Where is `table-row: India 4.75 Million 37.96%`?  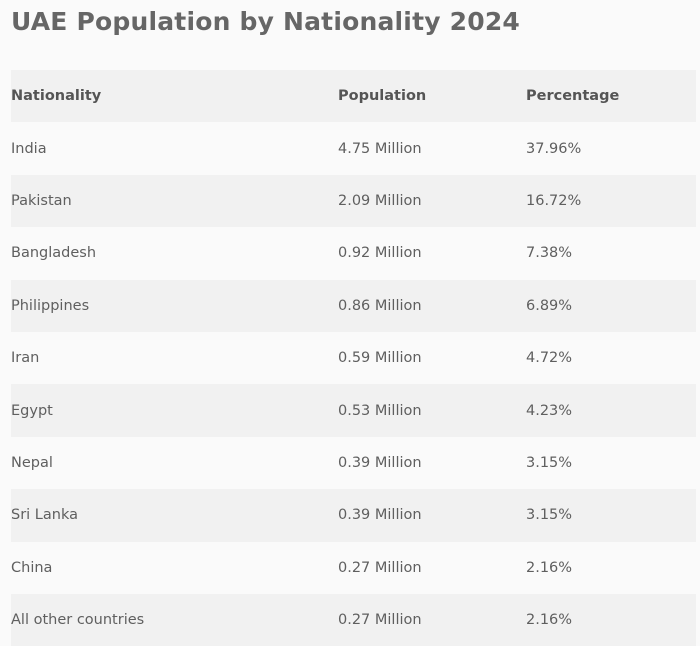 table-row: India 4.75 Million 37.96% is located at coordinates (353, 148).